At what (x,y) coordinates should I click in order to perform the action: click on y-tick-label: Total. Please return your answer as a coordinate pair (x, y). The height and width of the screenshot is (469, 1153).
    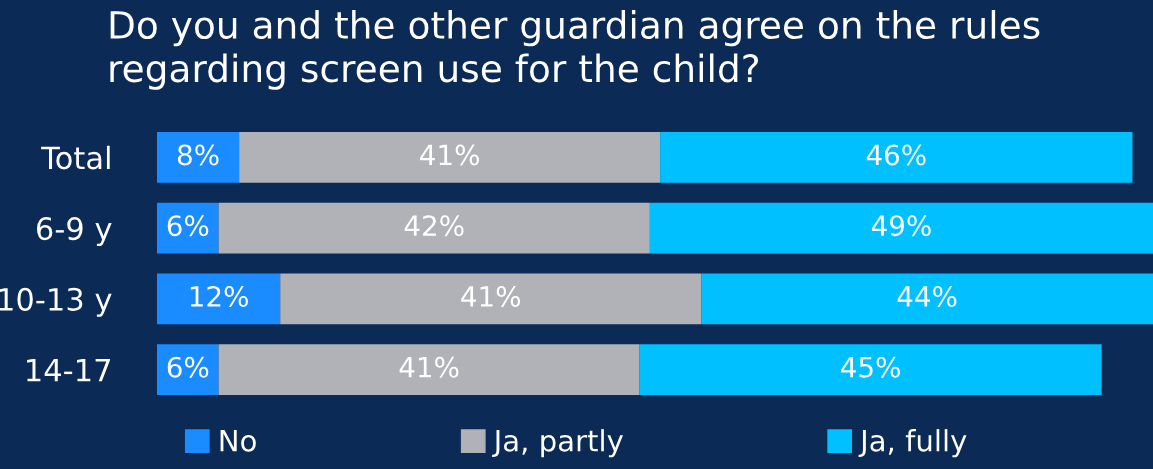
    Looking at the image, I should click on (75, 157).